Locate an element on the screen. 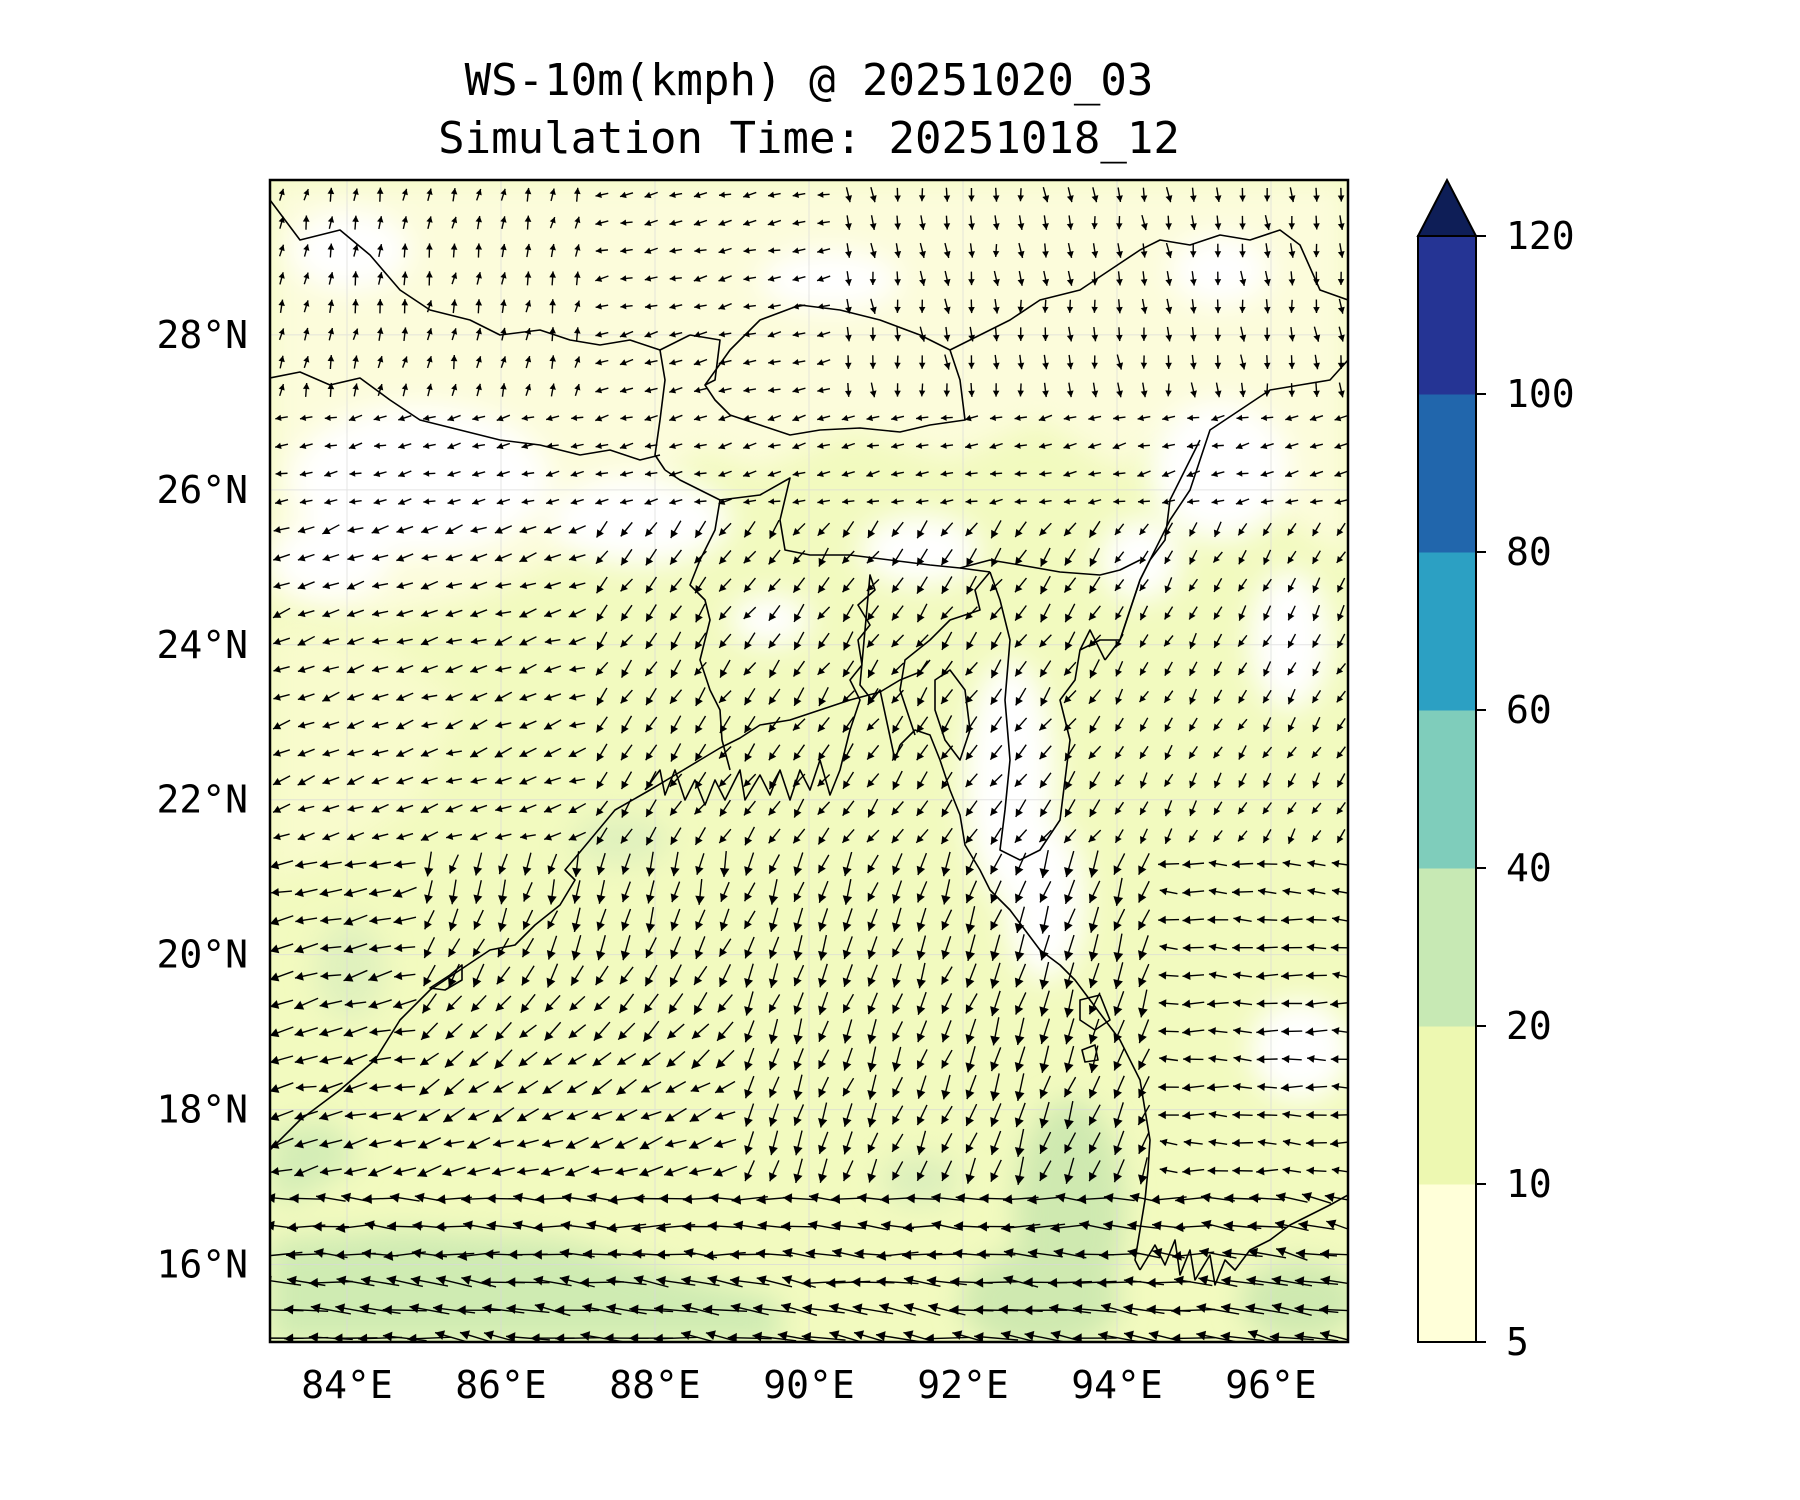 This screenshot has height=1500, width=1800. x-tick-label: 90°E is located at coordinates (809, 1385).